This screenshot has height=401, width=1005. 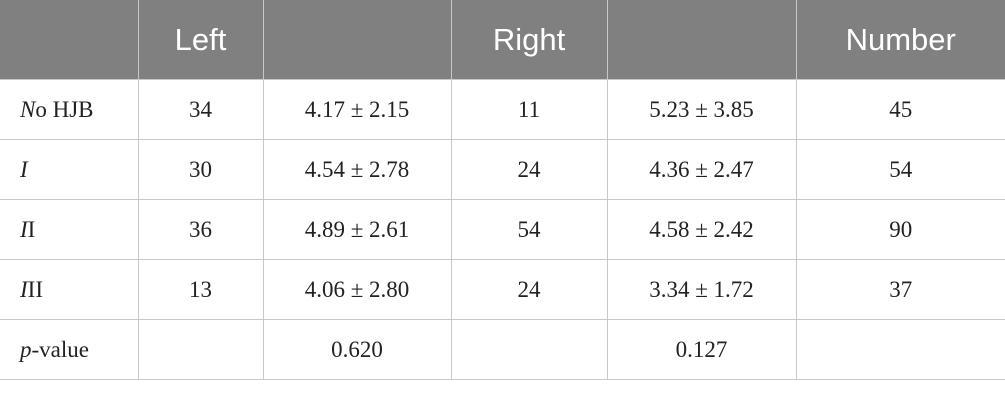 What do you see at coordinates (357, 169) in the screenshot?
I see `table-cell: 4.54 ± 2.78` at bounding box center [357, 169].